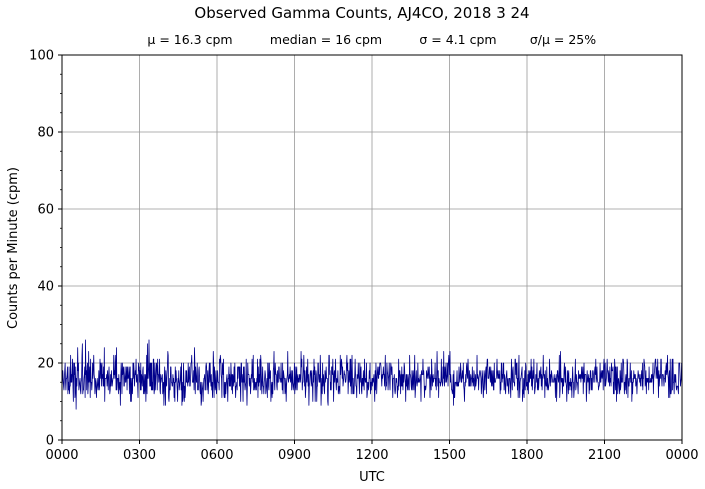 This screenshot has width=705, height=489. Describe the element at coordinates (604, 455) in the screenshot. I see `x-tick-label: 2100` at that location.